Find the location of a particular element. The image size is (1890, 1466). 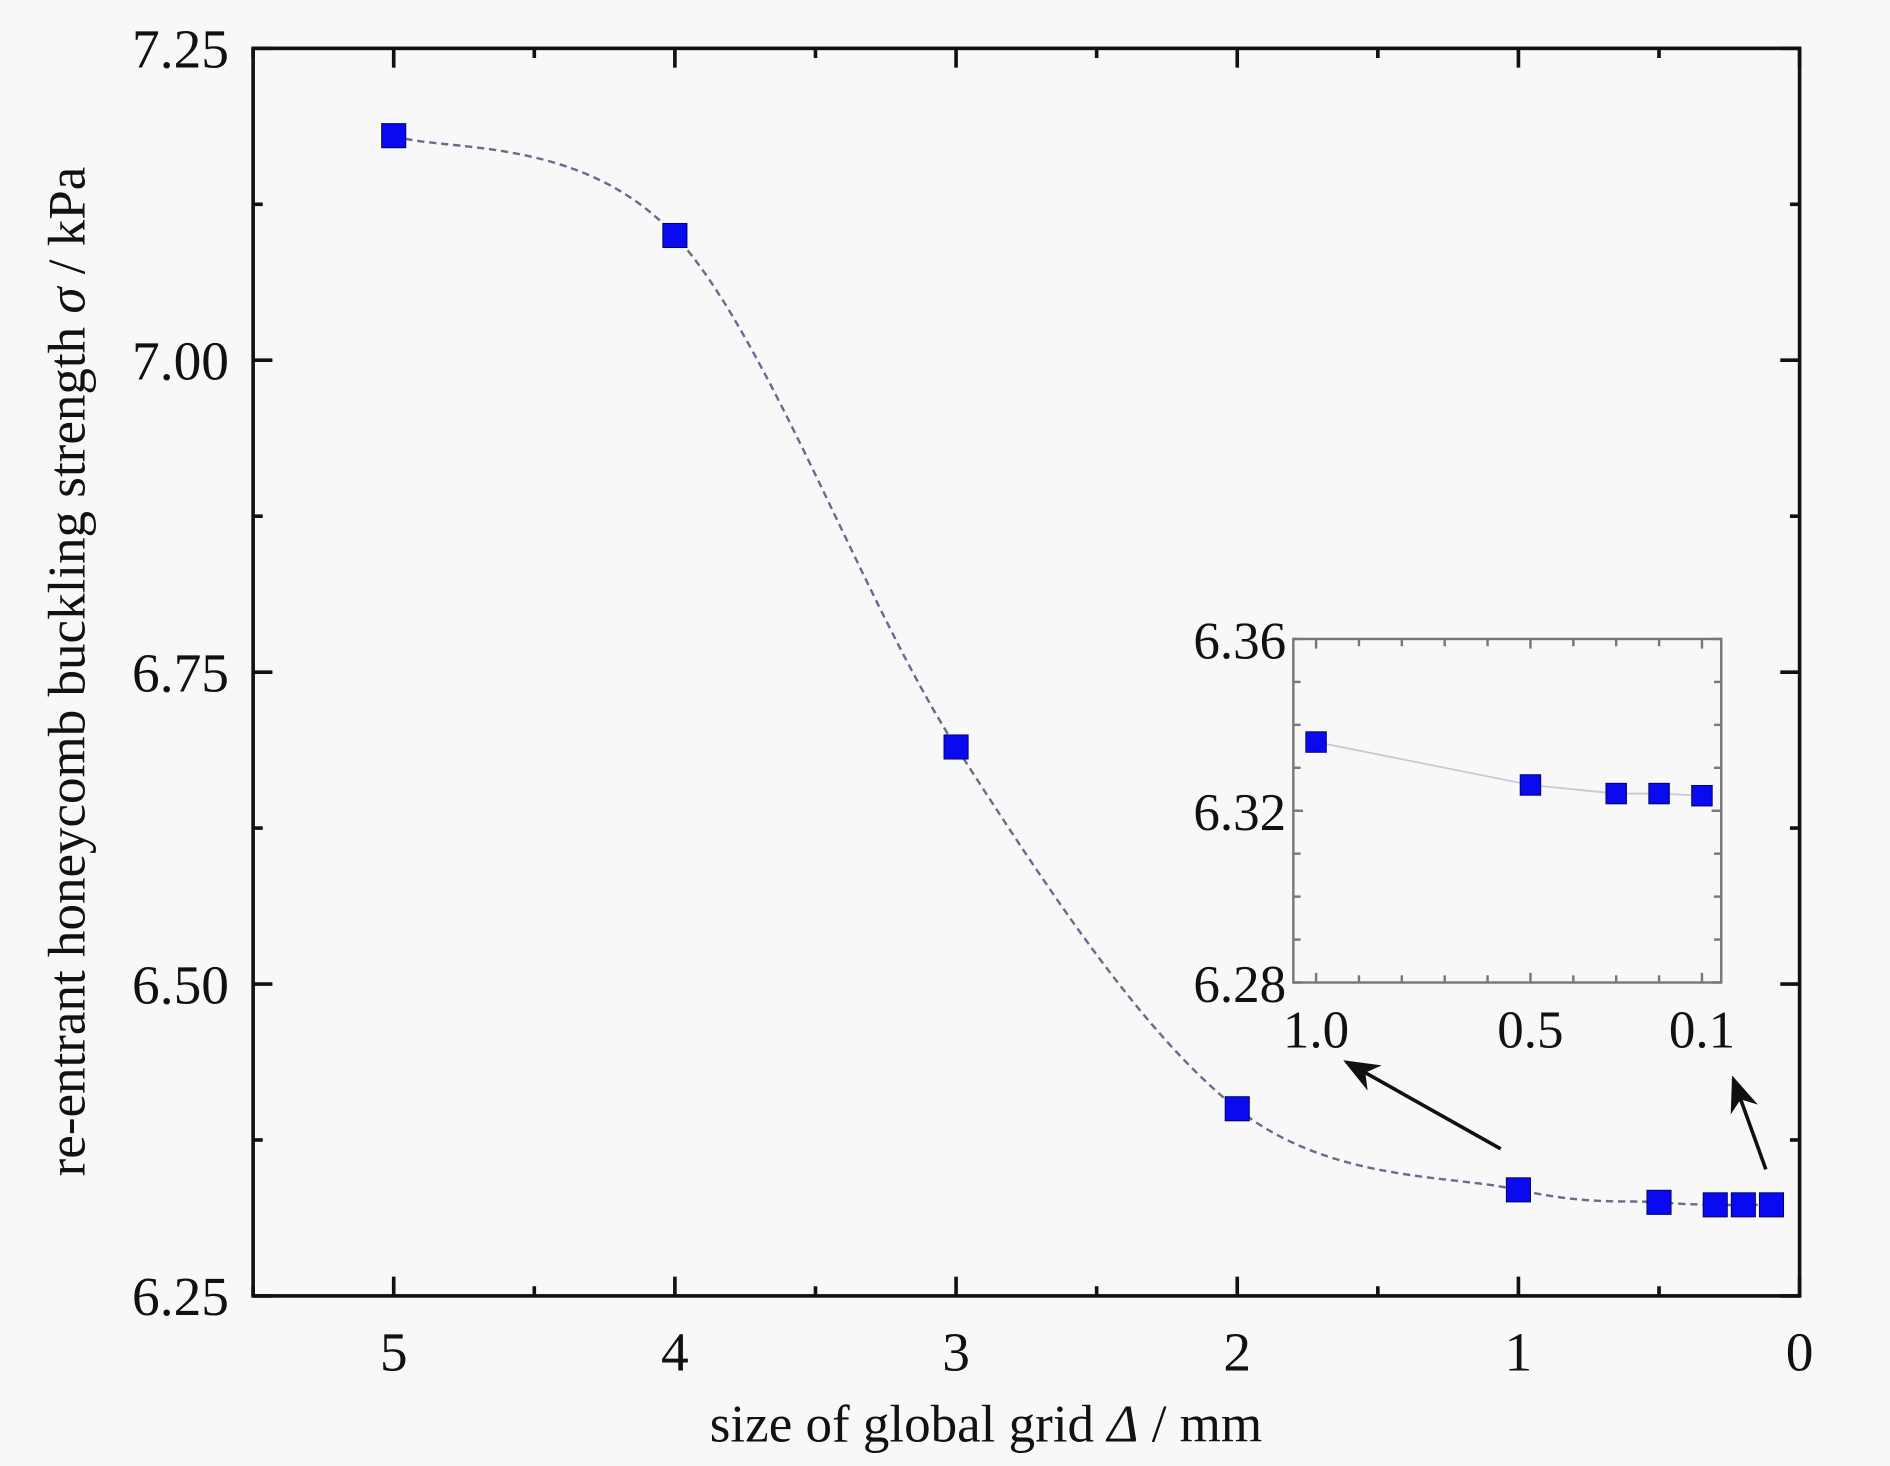

y-tick-label: 6.25 is located at coordinates (180, 1296).